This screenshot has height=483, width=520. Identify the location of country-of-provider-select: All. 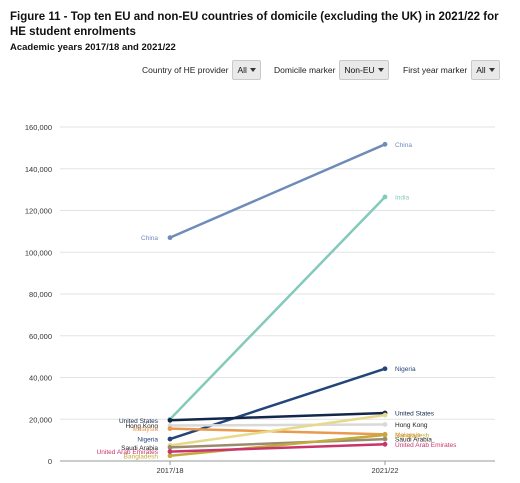
(246, 70).